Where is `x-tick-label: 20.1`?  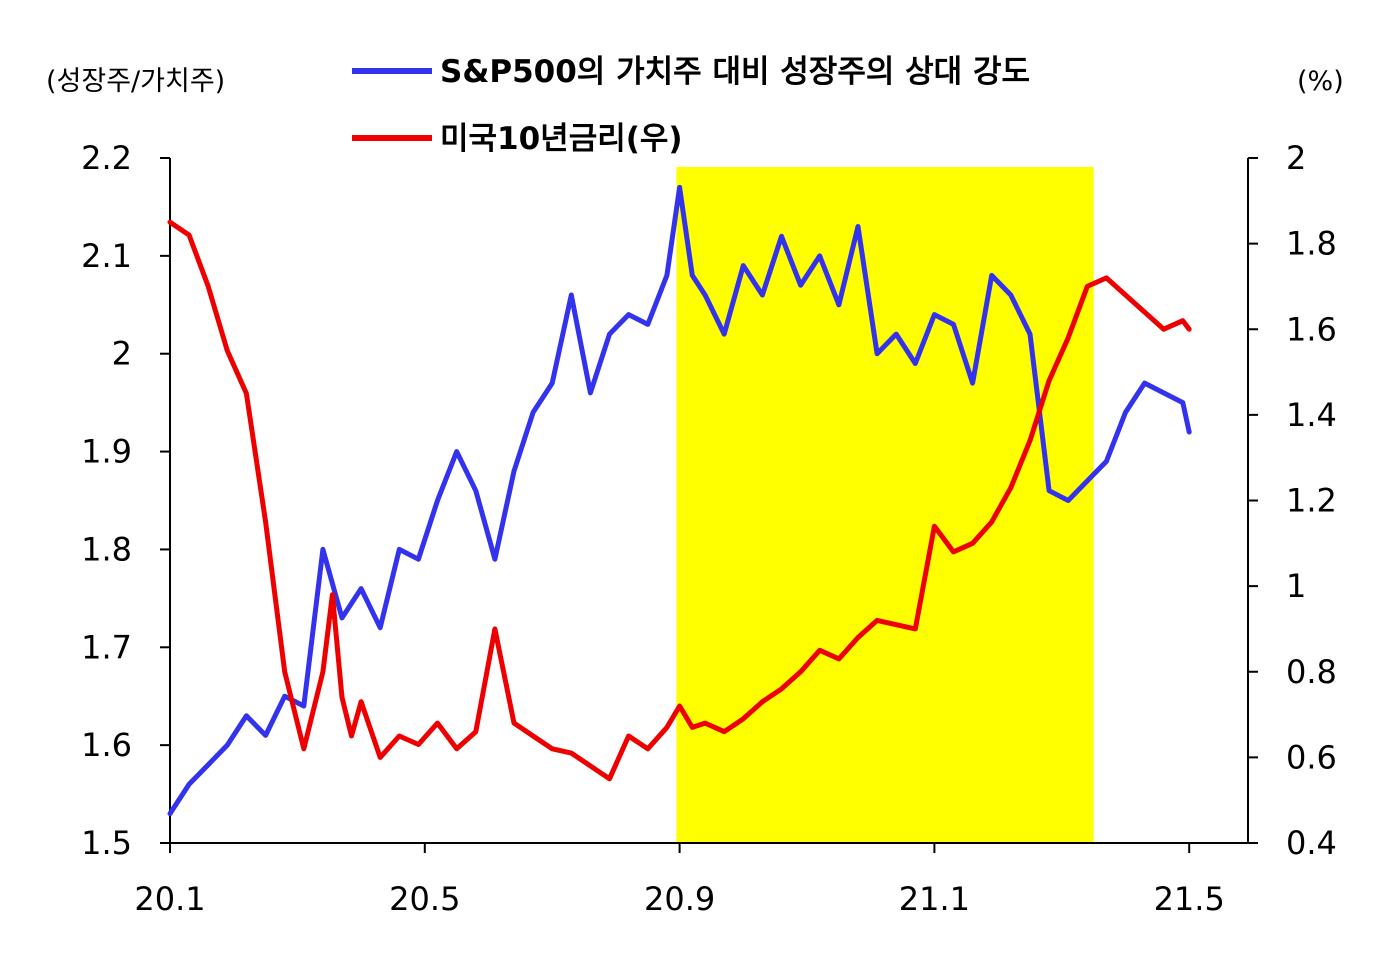 x-tick-label: 20.1 is located at coordinates (169, 899).